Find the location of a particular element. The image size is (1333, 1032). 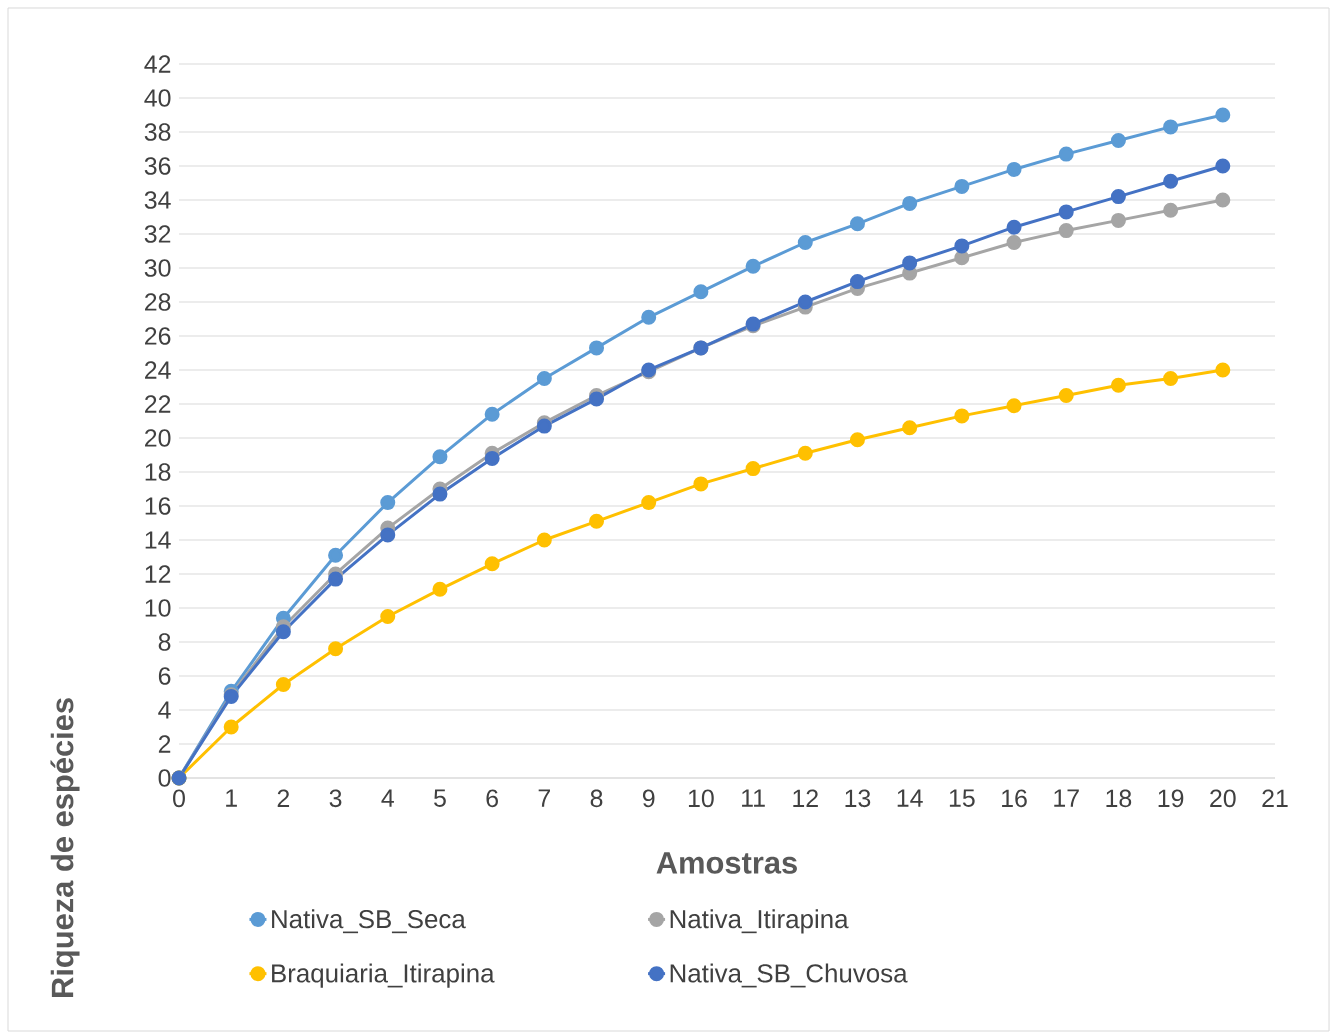

y-tick-label: 38 is located at coordinates (157, 132).